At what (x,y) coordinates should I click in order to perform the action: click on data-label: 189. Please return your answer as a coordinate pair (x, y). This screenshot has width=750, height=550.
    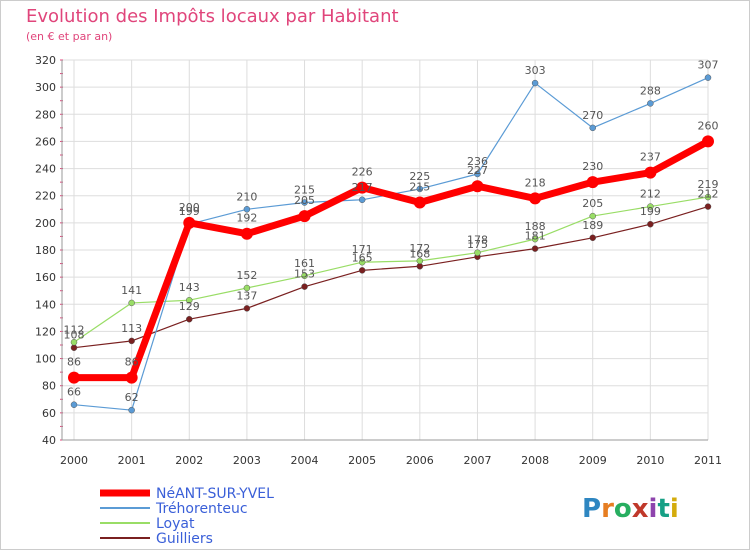
    Looking at the image, I should click on (592, 225).